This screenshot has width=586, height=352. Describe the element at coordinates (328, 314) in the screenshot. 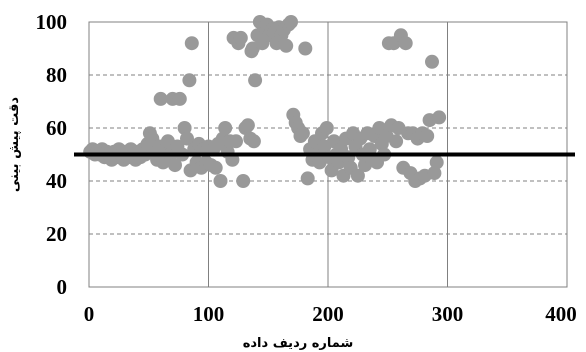

I see `x-tick-label-200: 200` at that location.